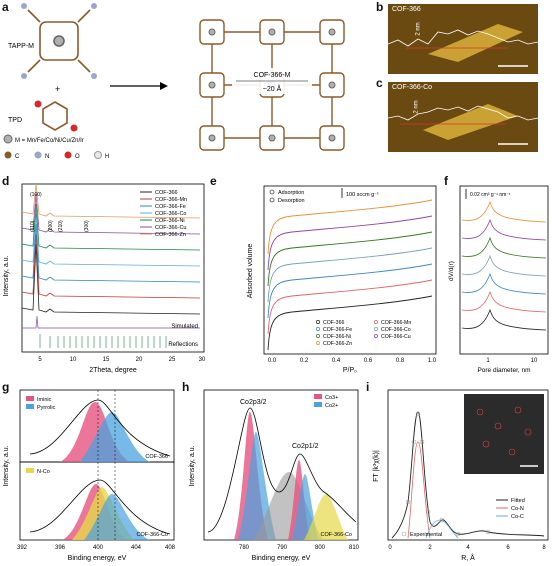  What do you see at coordinates (305, 446) in the screenshot?
I see `h-peak2-label: Co2p1/2` at bounding box center [305, 446].